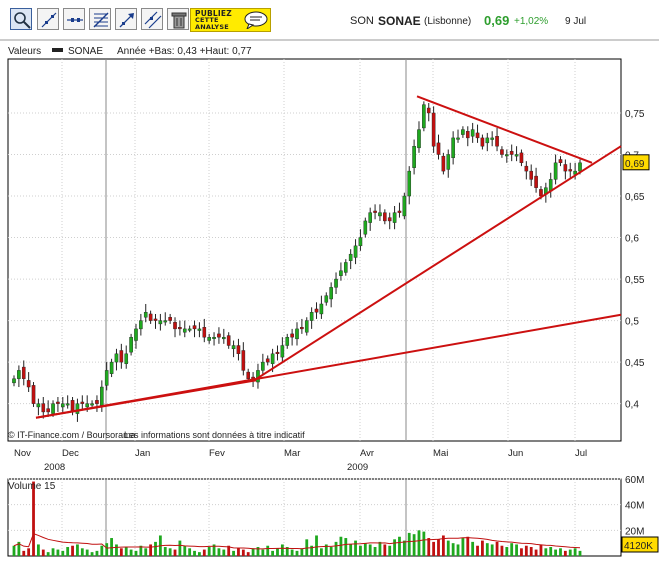 The image size is (659, 562). Describe the element at coordinates (357, 467) in the screenshot. I see `year-label: 2009` at that location.